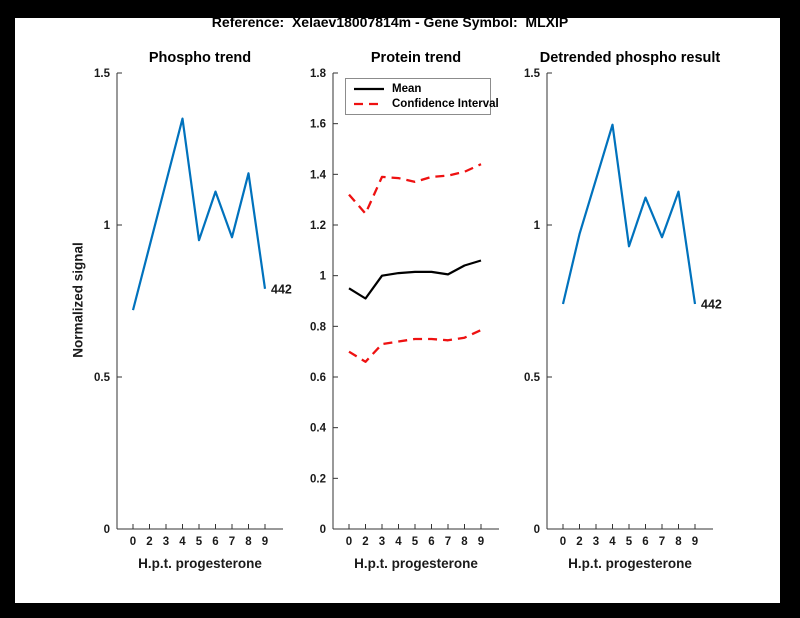  I want to click on svg-text: 0.8, so click(318, 327).